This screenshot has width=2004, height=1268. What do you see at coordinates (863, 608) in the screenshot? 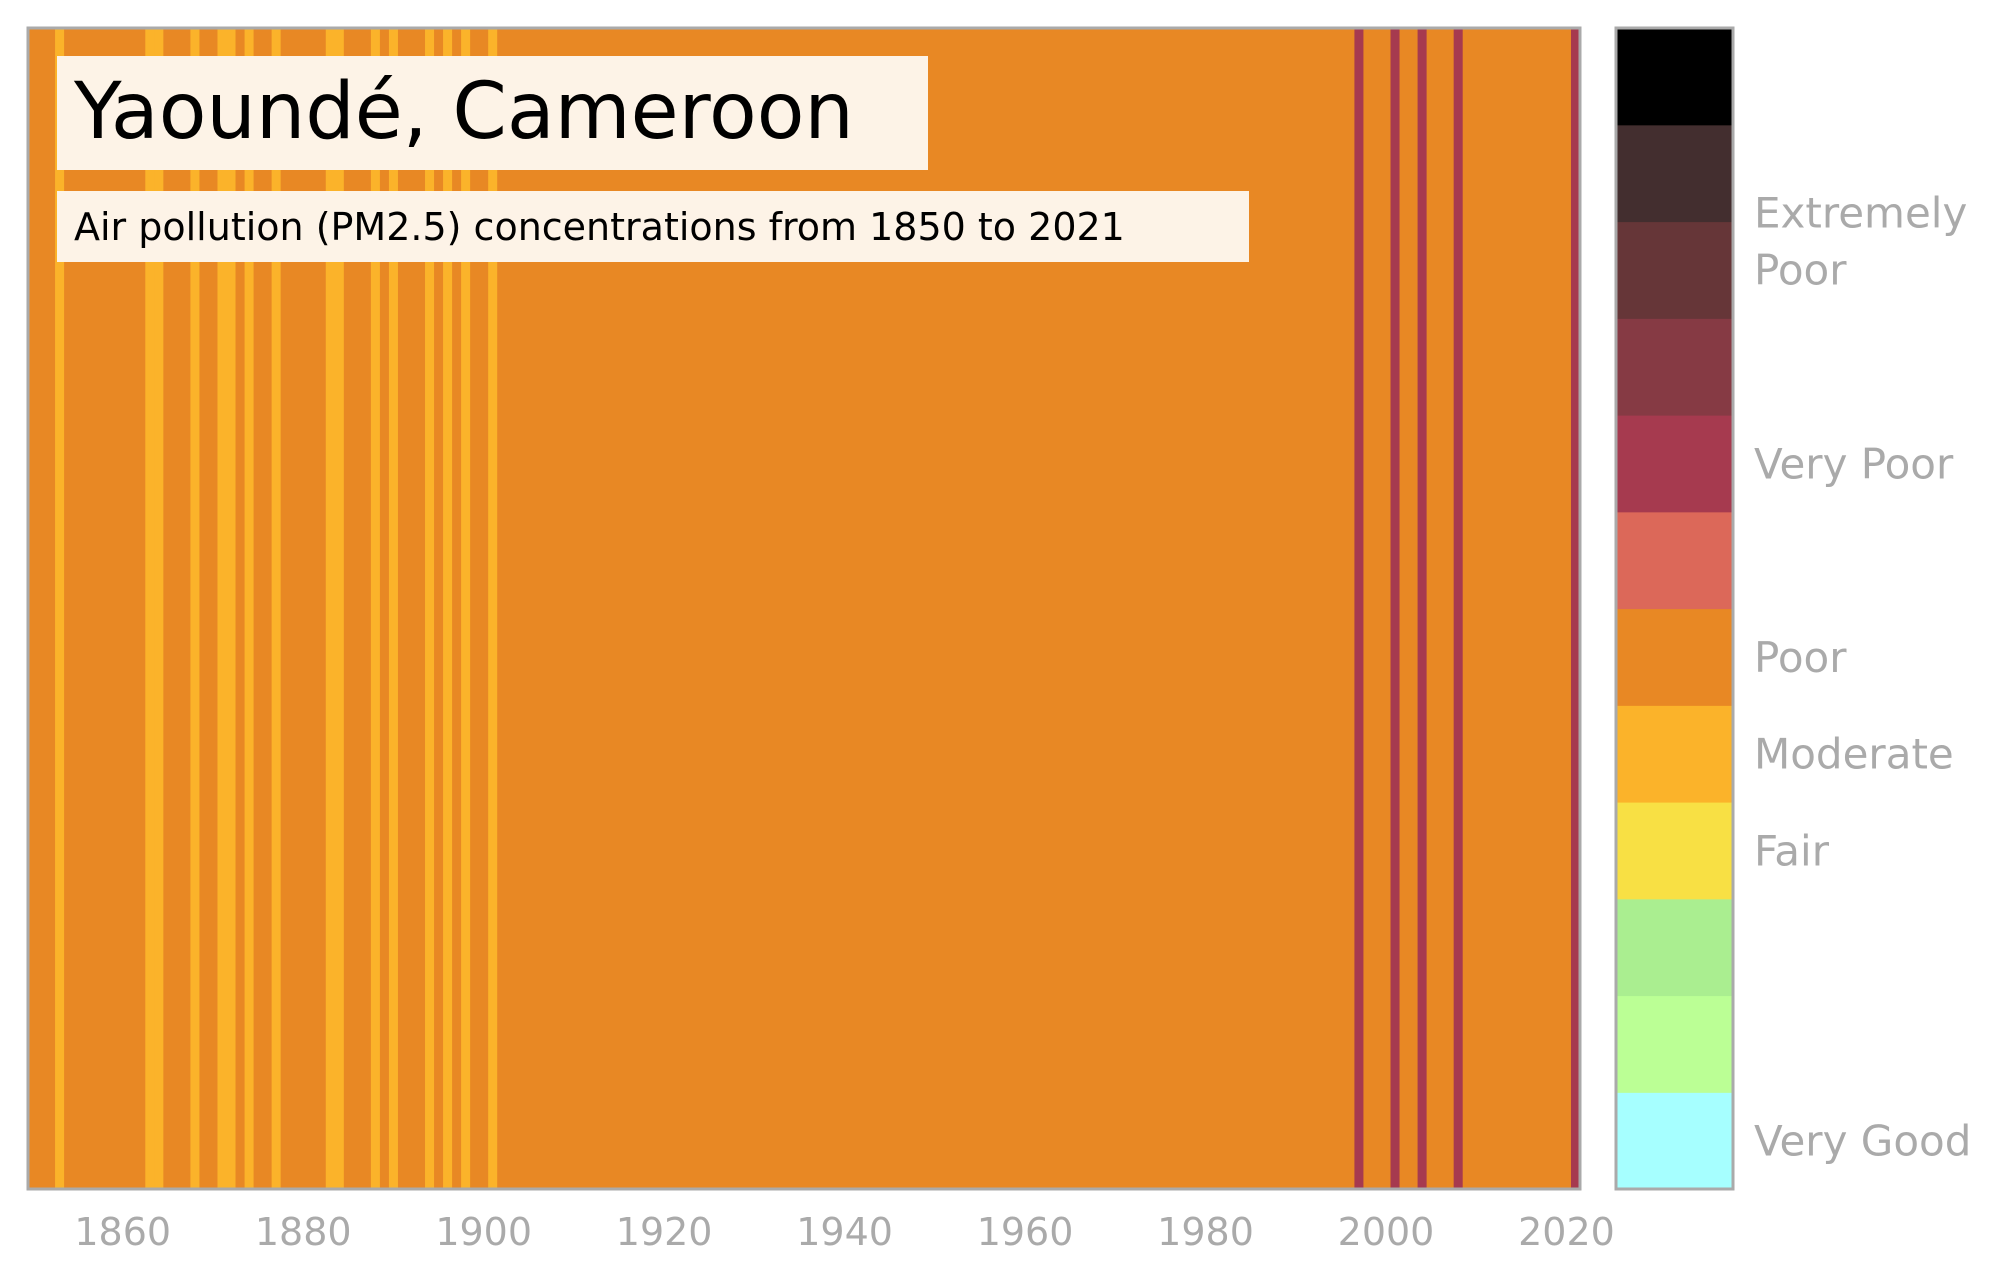
I see `stripe-1942` at bounding box center [863, 608].